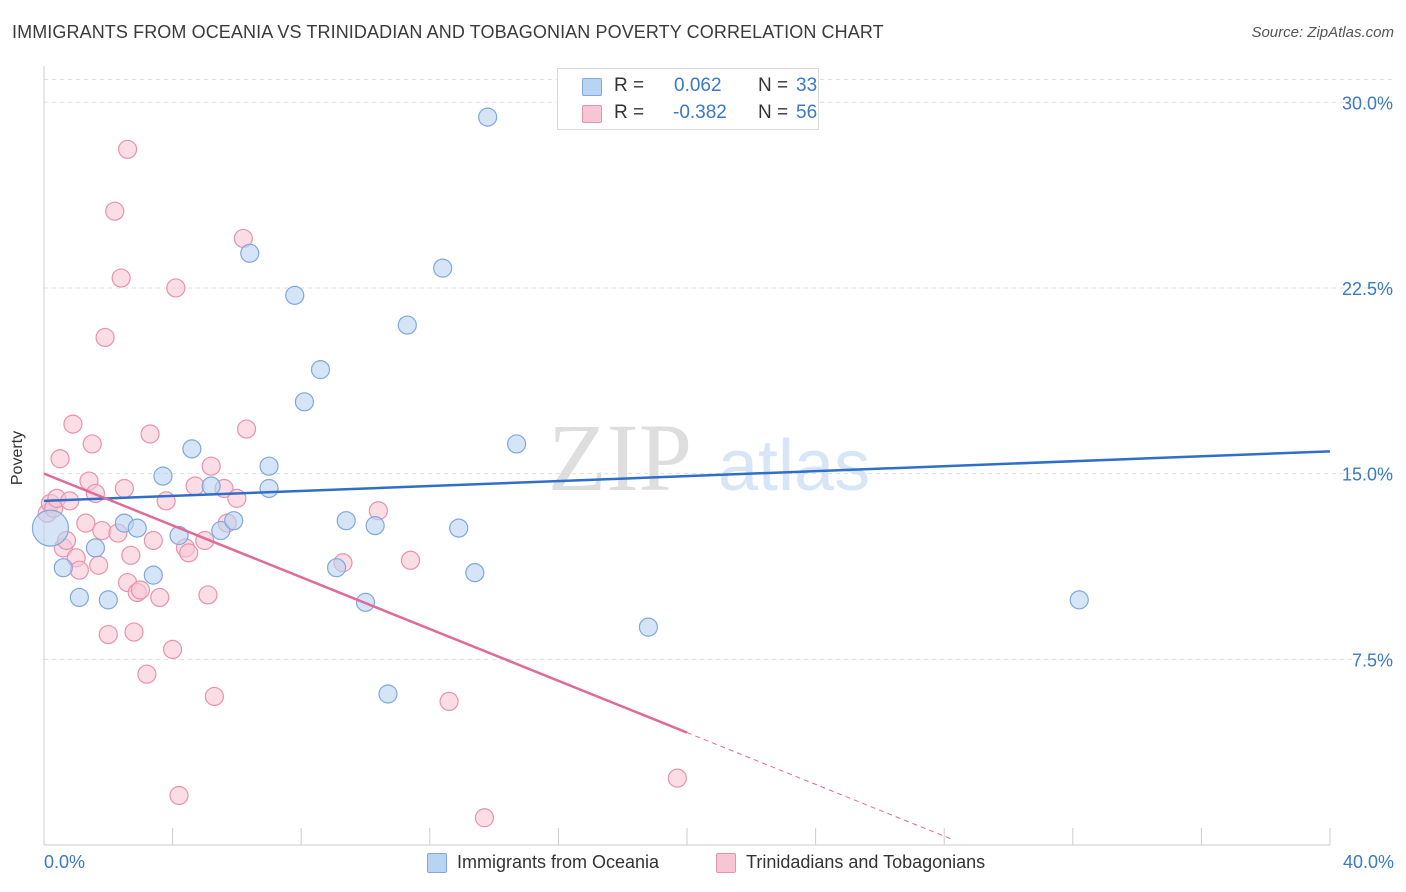 The height and width of the screenshot is (892, 1406). What do you see at coordinates (620, 457) in the screenshot?
I see `watermark-zip: ZIP` at bounding box center [620, 457].